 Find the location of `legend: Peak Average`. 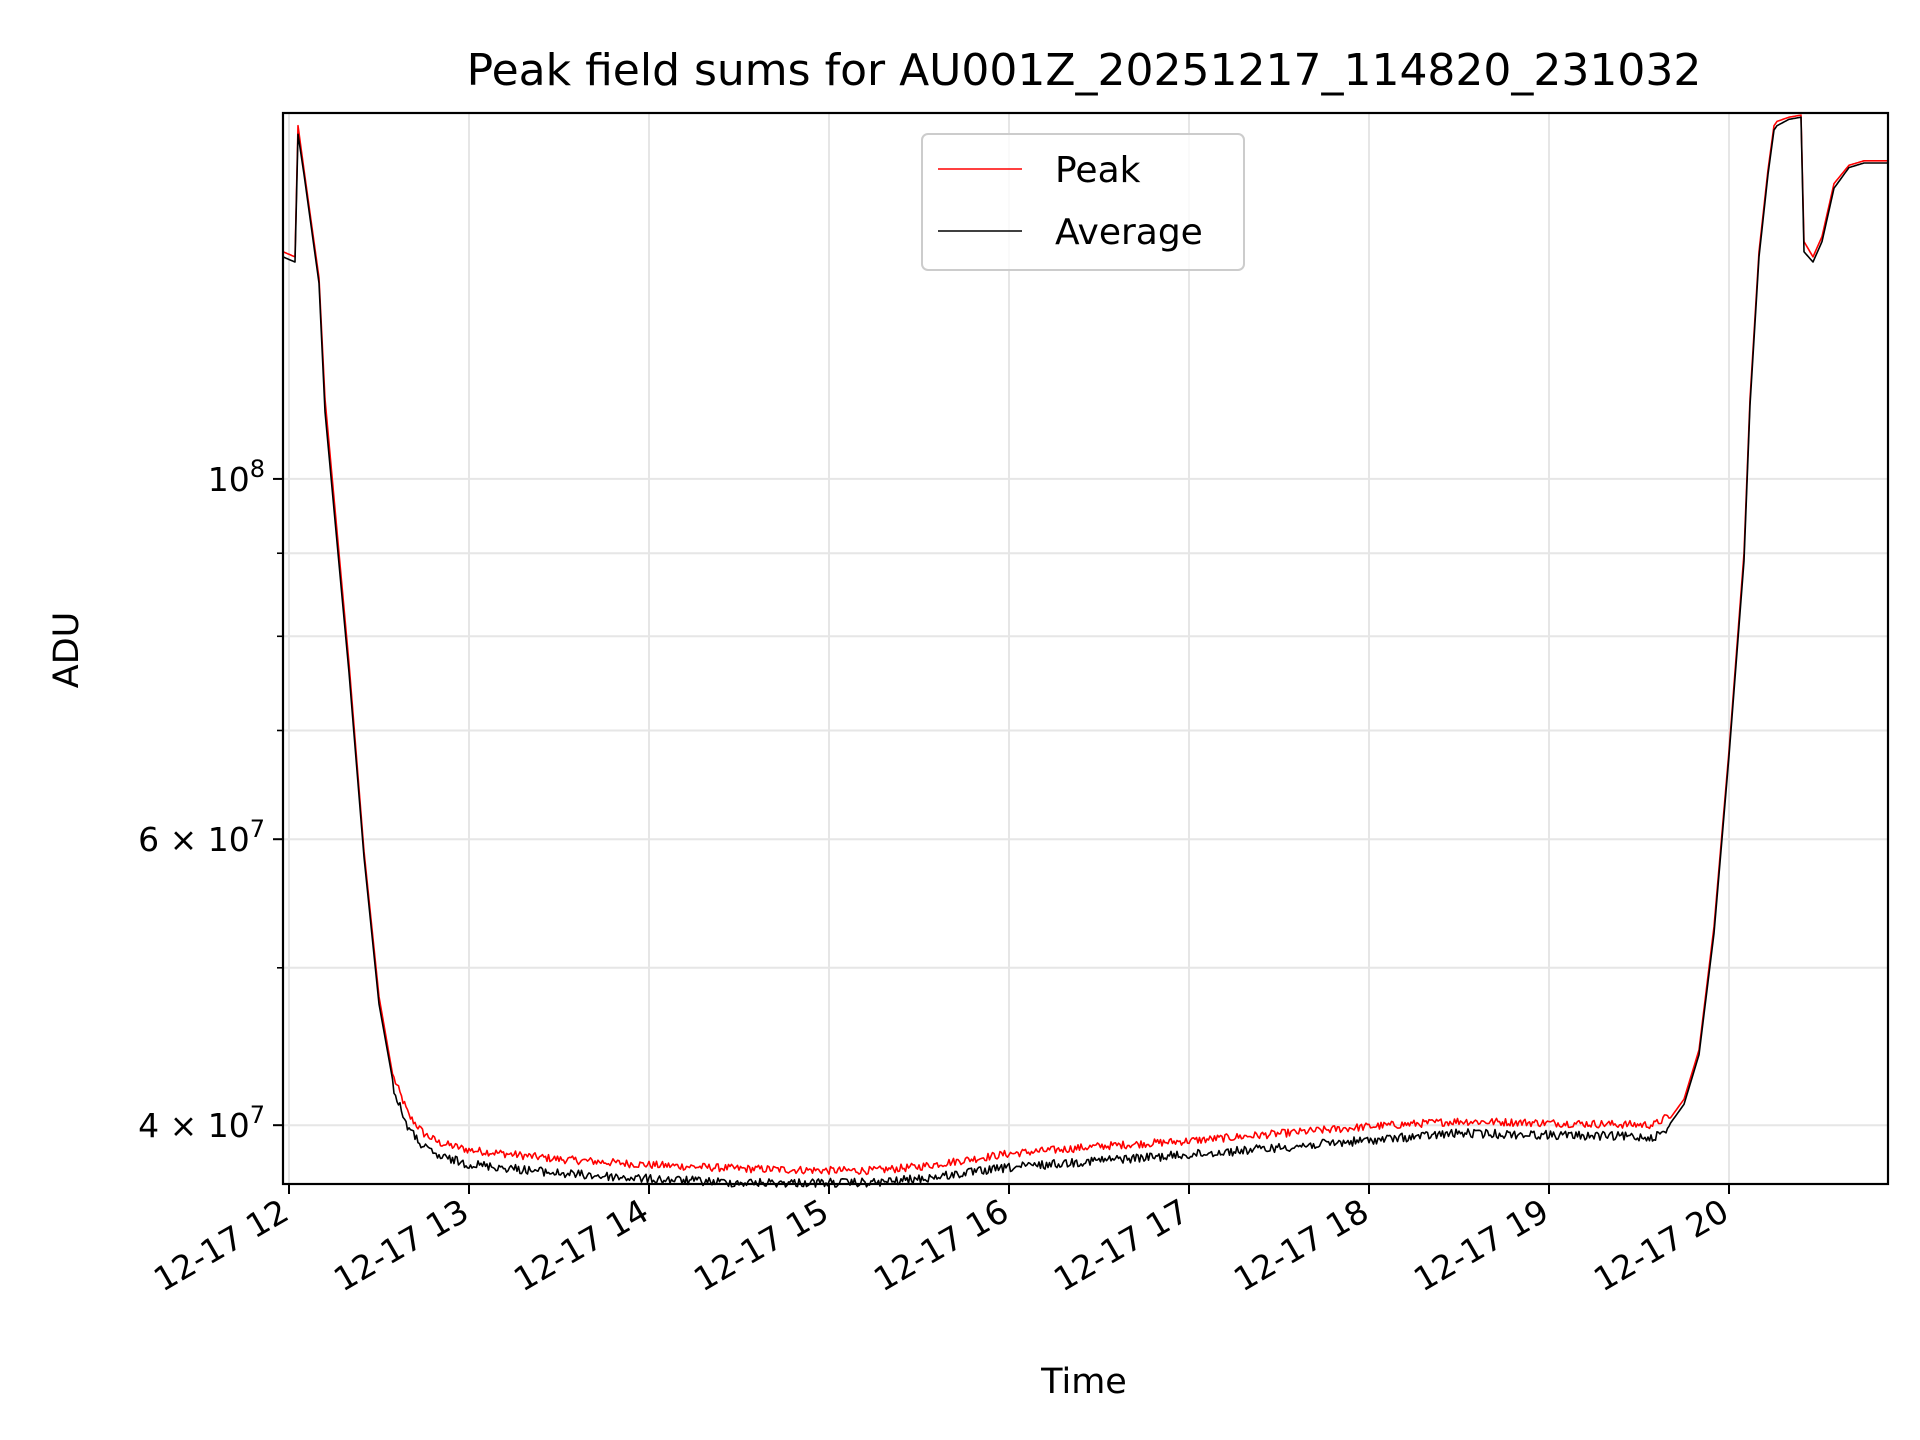

legend: Peak Average is located at coordinates (1083, 202).